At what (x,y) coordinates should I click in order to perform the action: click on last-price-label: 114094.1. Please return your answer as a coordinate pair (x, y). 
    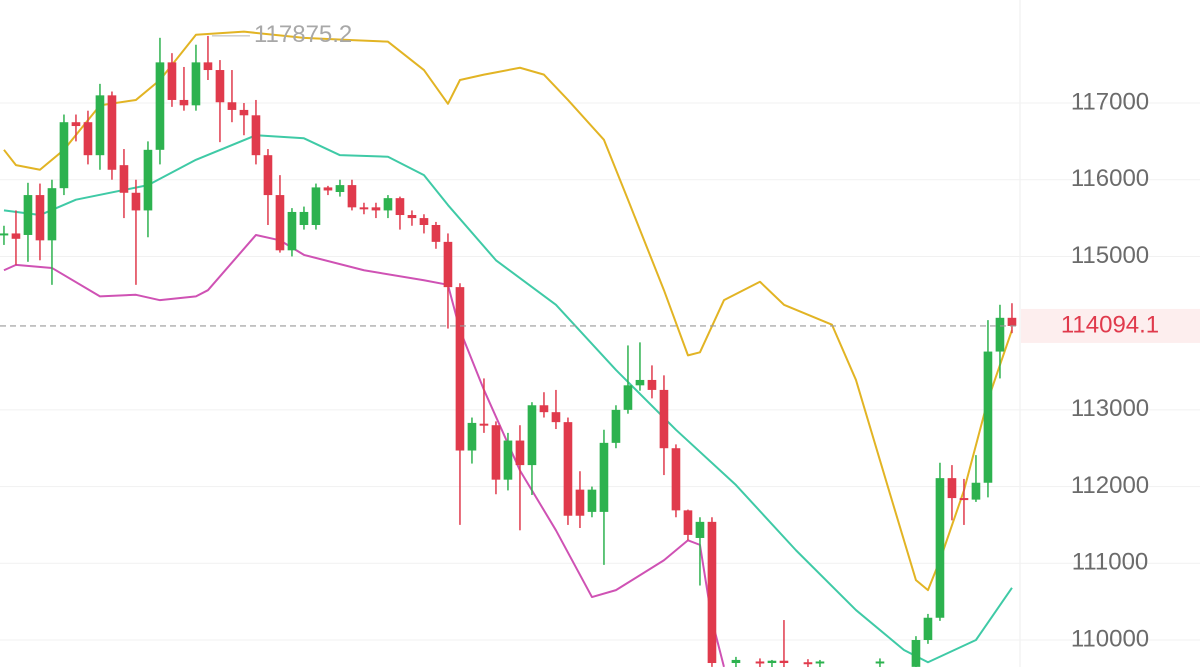
    Looking at the image, I should click on (1110, 324).